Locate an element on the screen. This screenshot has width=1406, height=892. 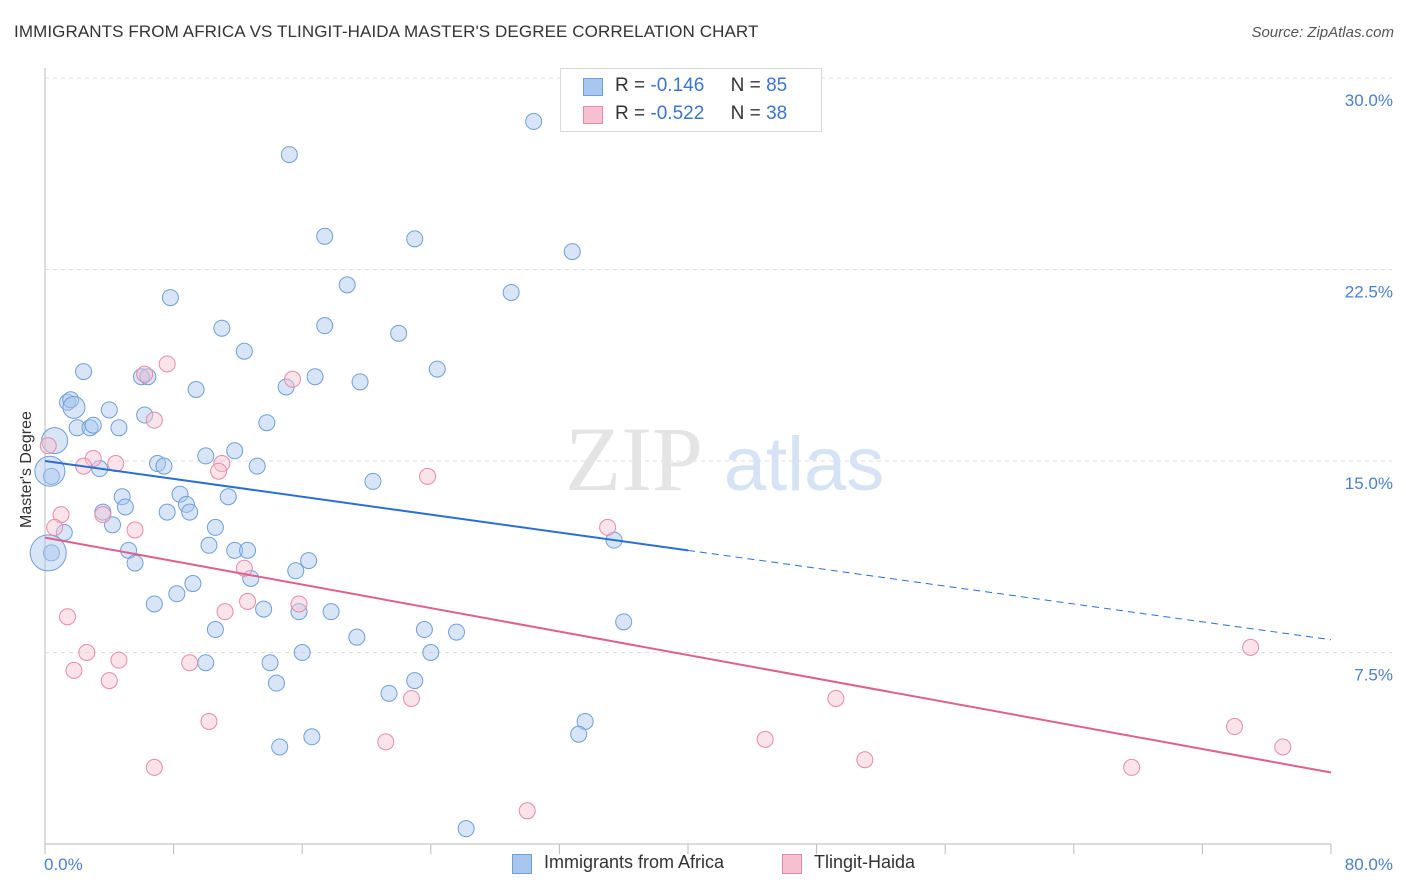
watermark-atlas: atlas is located at coordinates (804, 464).